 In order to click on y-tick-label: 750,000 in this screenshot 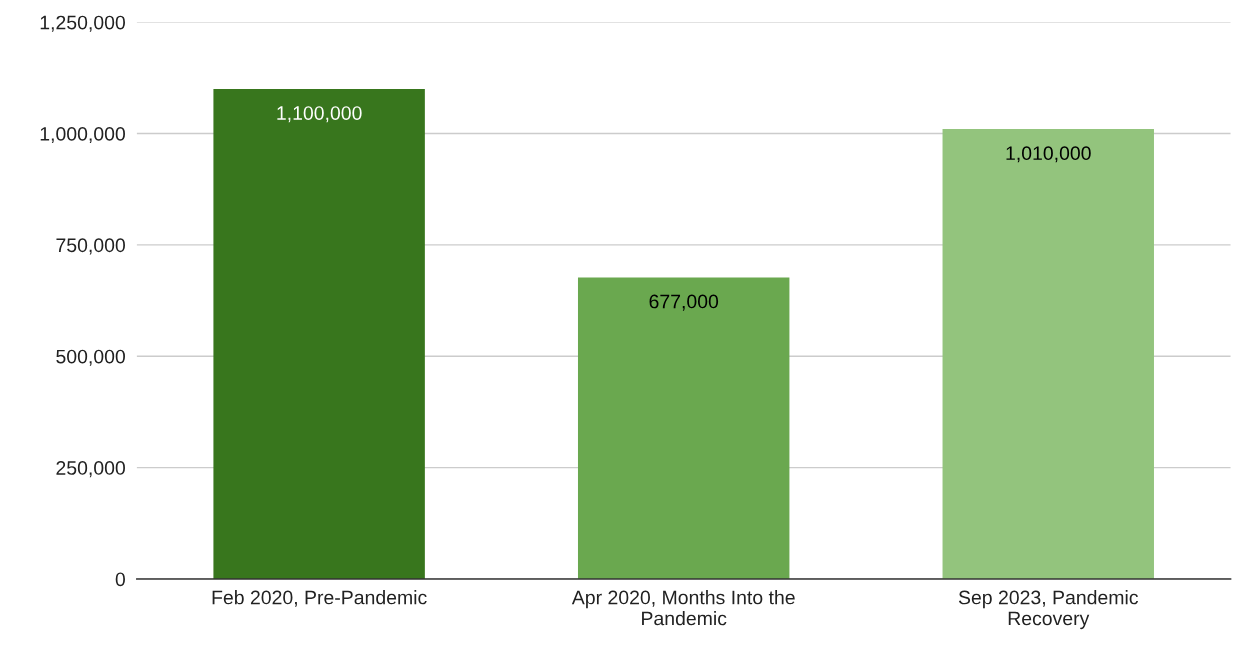, I will do `click(90, 246)`.